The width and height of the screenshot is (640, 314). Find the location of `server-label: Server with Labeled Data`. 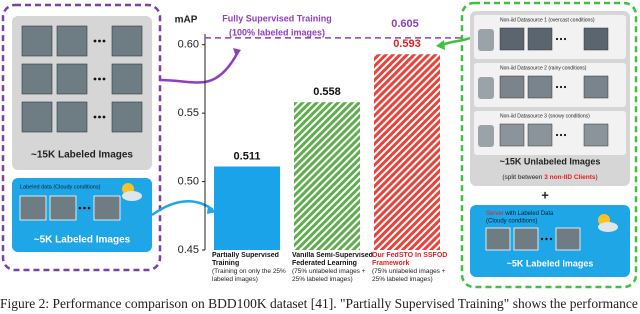

server-label: Server with Labeled Data is located at coordinates (520, 214).